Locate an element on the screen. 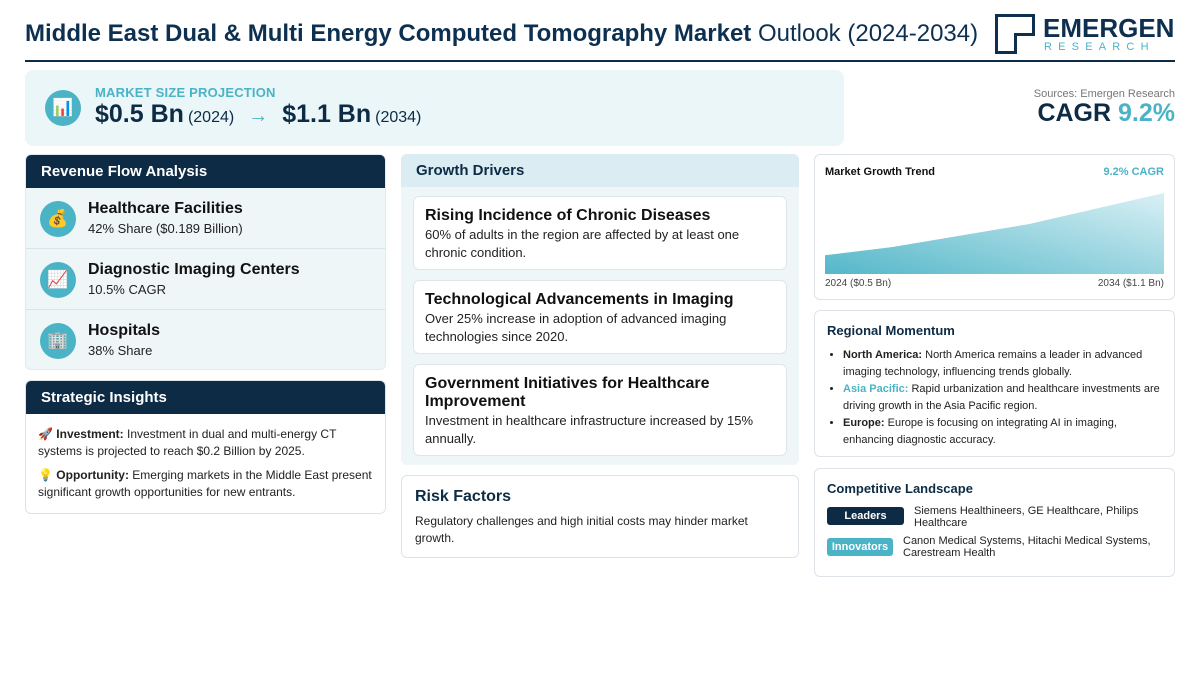 The image size is (1200, 700). projection-values: $0.5 Bn (2024) → $1.1 Bn (2034) is located at coordinates (258, 114).